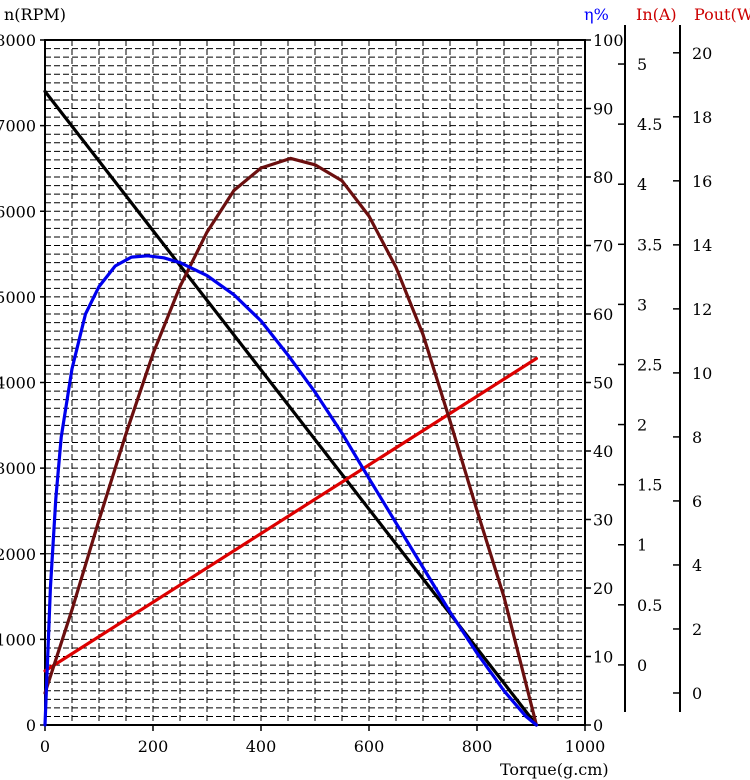 Image resolution: width=750 pixels, height=780 pixels. I want to click on y-tick-label-in: 3, so click(642, 304).